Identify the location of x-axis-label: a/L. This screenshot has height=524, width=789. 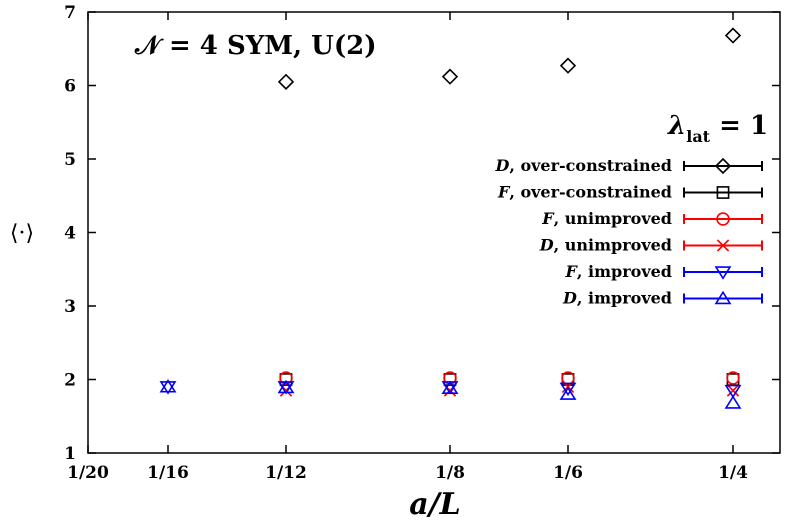
(435, 504).